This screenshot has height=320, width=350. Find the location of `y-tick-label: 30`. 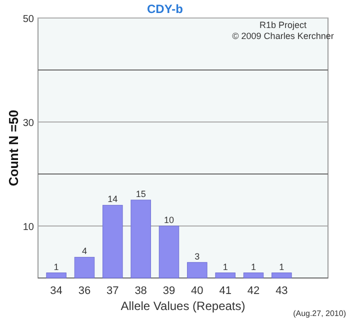

y-tick-label: 30 is located at coordinates (28, 123).